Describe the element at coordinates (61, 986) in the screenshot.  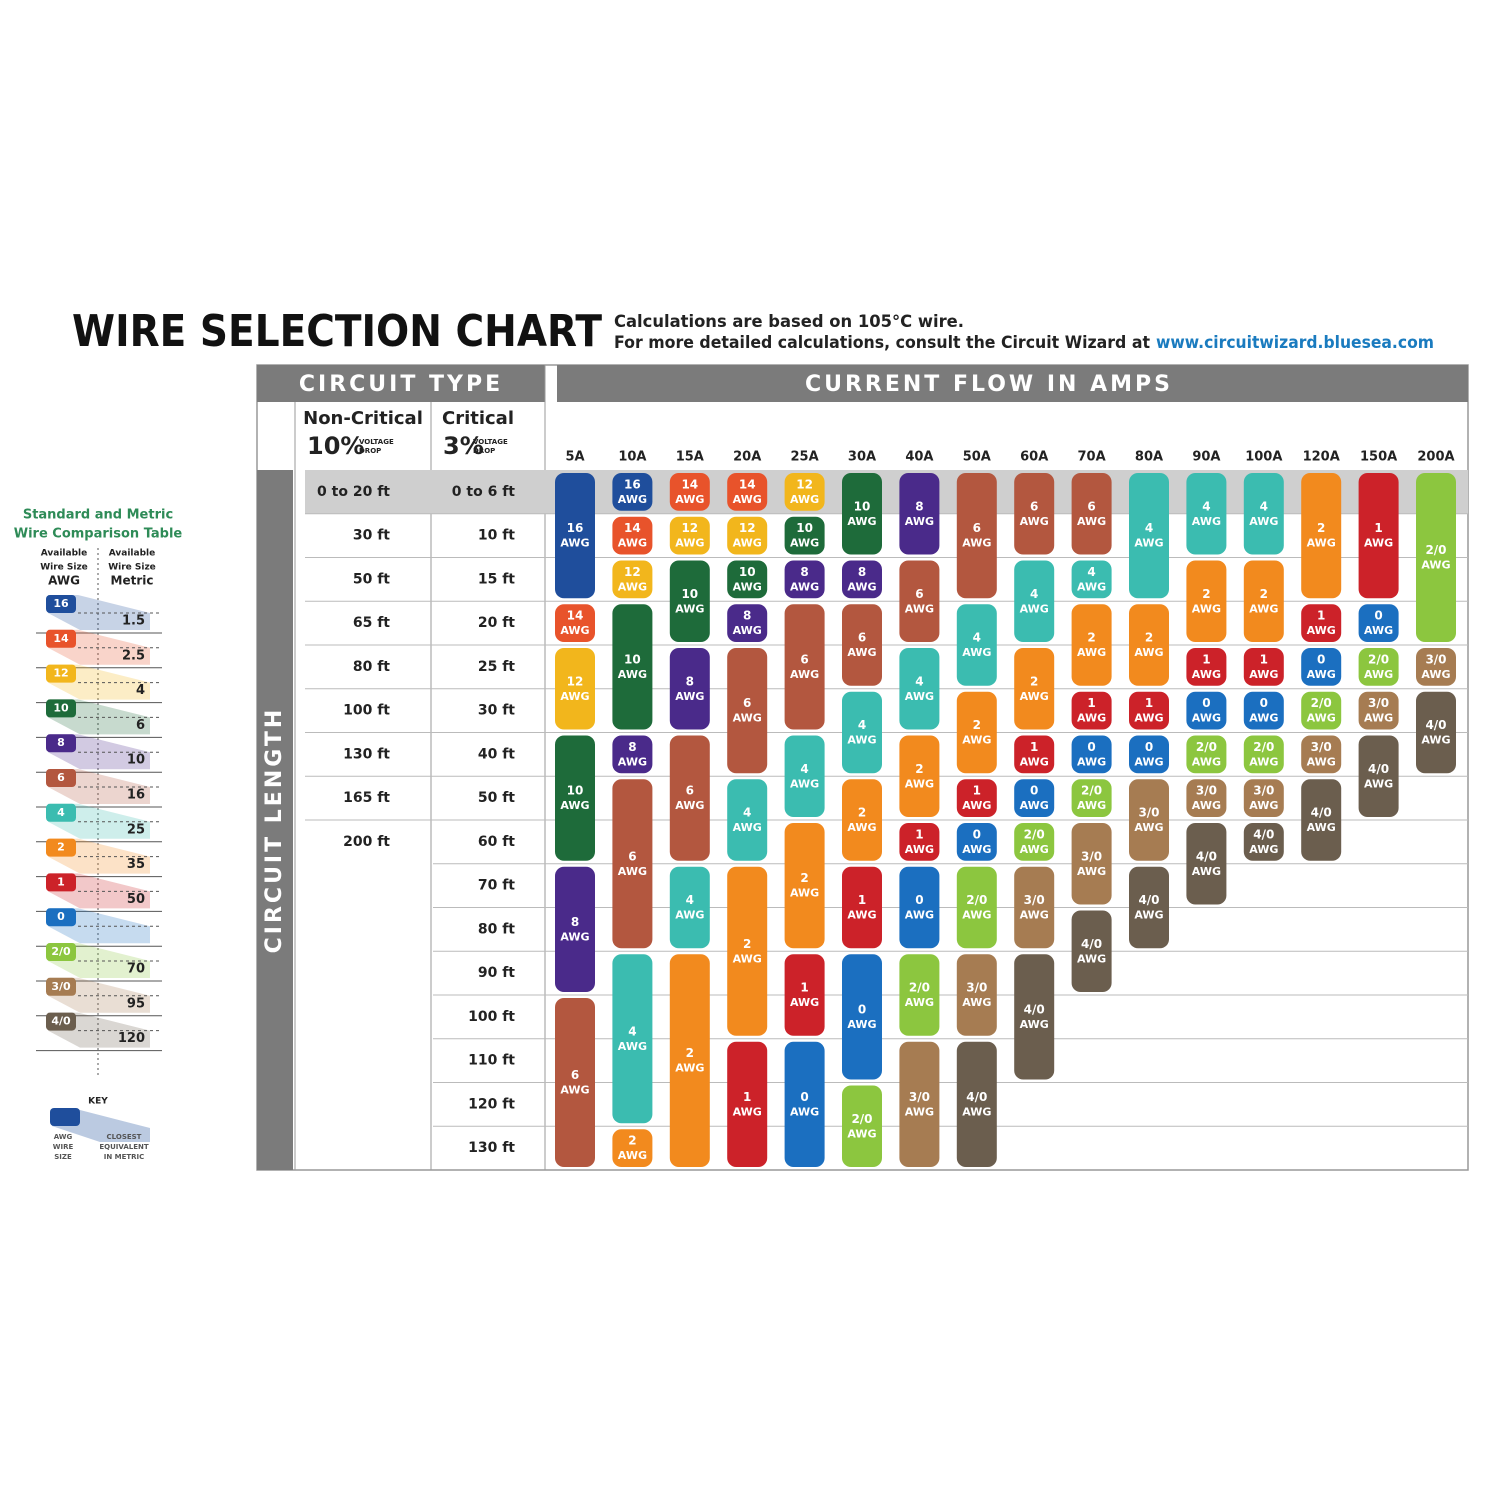
I see `awg-label: 3/0` at that location.